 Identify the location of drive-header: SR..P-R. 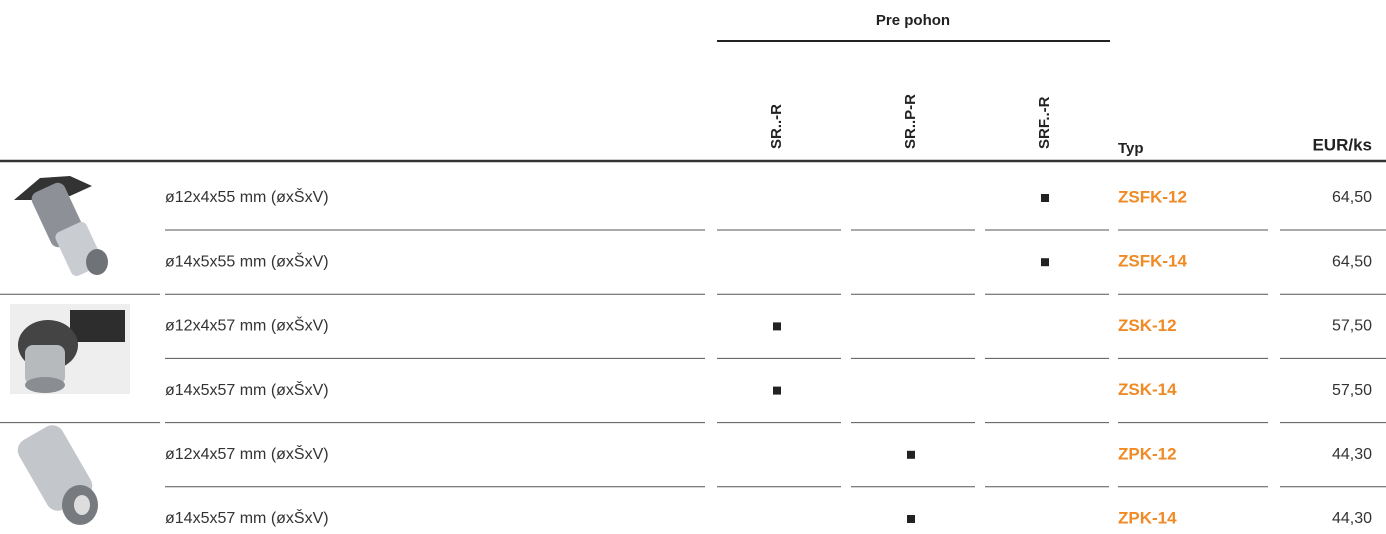
(910, 121).